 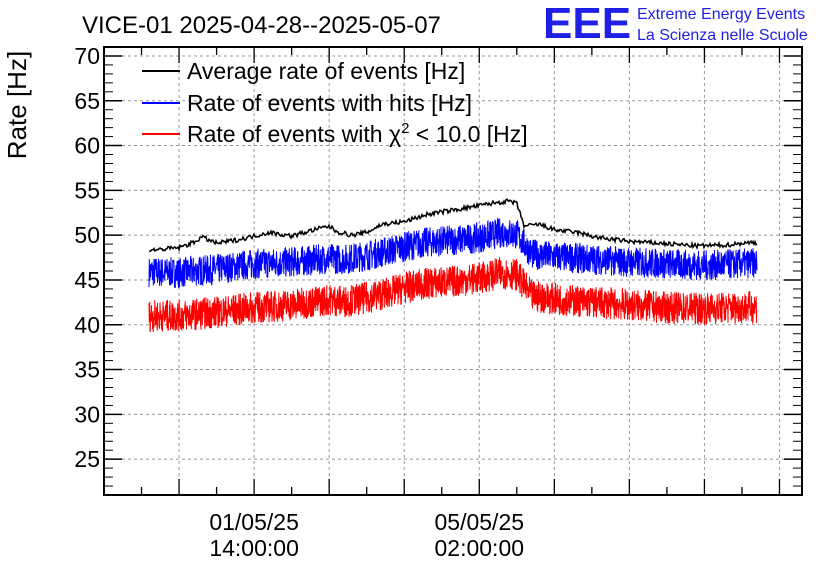 I want to click on legend-label-chi2: Rate of events with χ2 < 10.0 [Hz], so click(x=357, y=133).